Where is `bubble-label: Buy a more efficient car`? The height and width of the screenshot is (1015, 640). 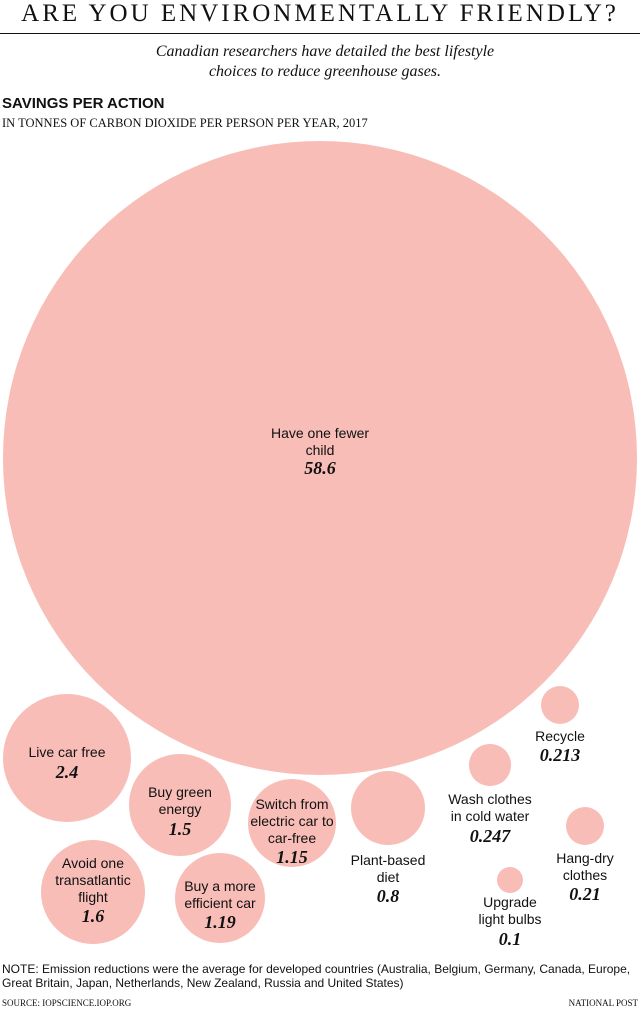 bubble-label: Buy a more efficient car is located at coordinates (220, 894).